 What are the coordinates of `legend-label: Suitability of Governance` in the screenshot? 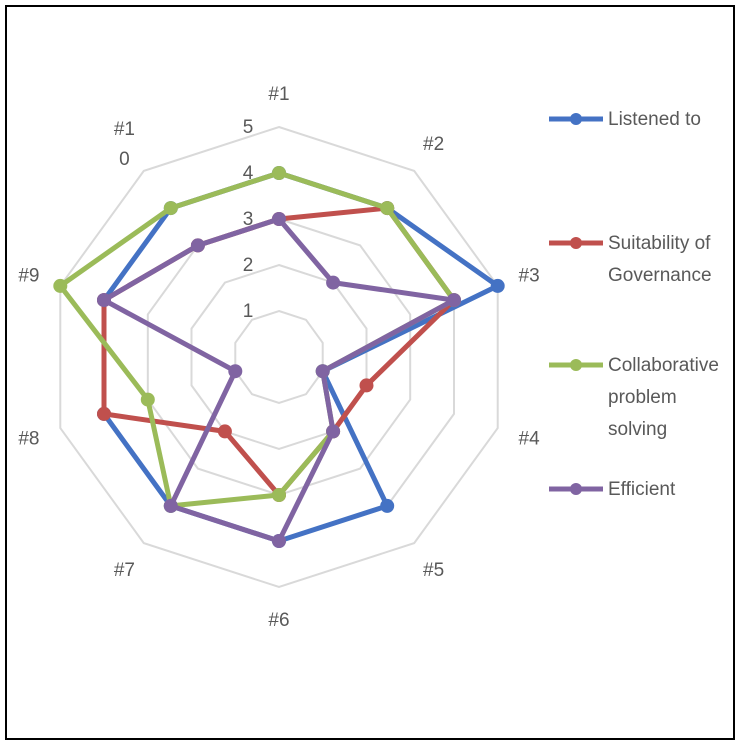 It's located at (660, 259).